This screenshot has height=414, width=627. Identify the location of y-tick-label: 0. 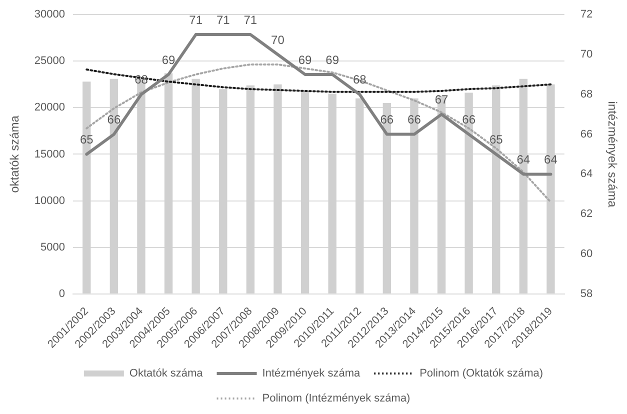
(61, 294).